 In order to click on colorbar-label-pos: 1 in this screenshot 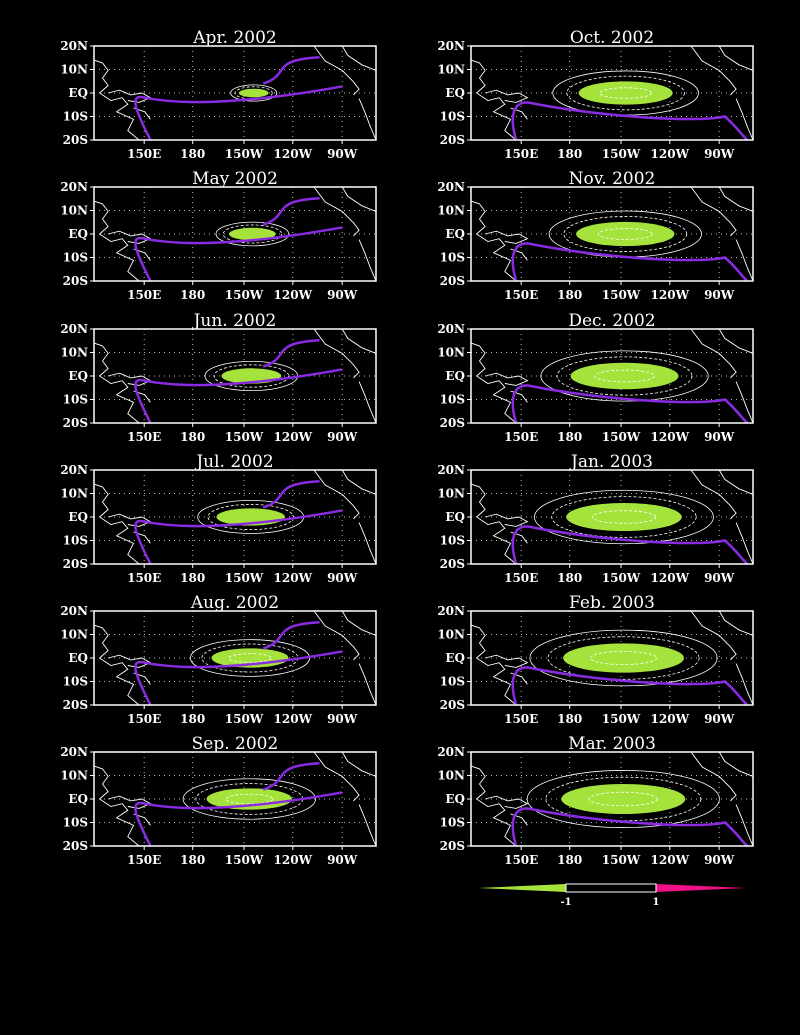, I will do `click(656, 902)`.